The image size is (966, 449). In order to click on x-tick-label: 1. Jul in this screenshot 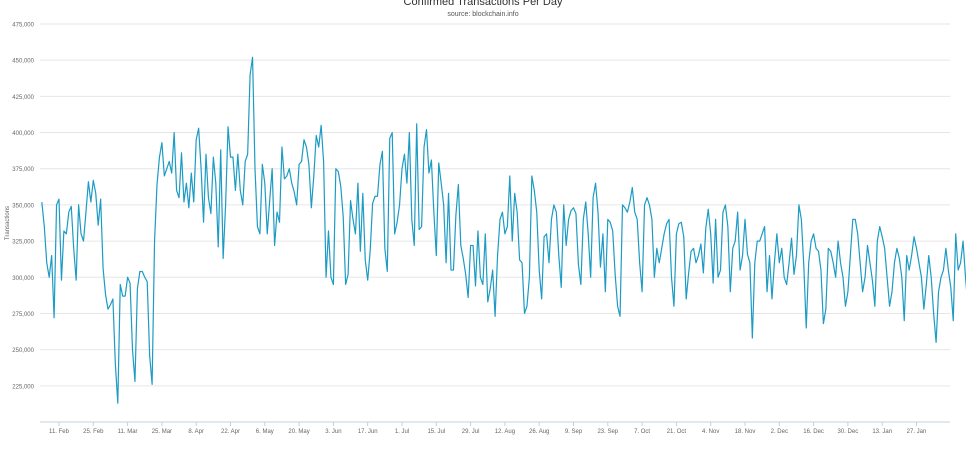, I will do `click(402, 432)`.